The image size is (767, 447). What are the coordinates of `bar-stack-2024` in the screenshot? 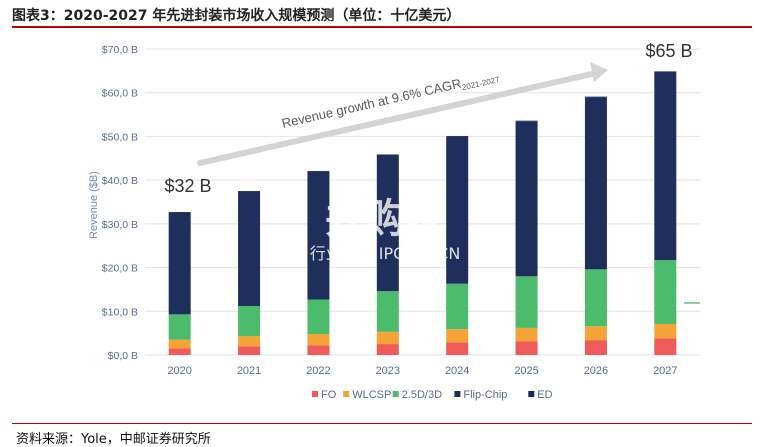 It's located at (457, 245).